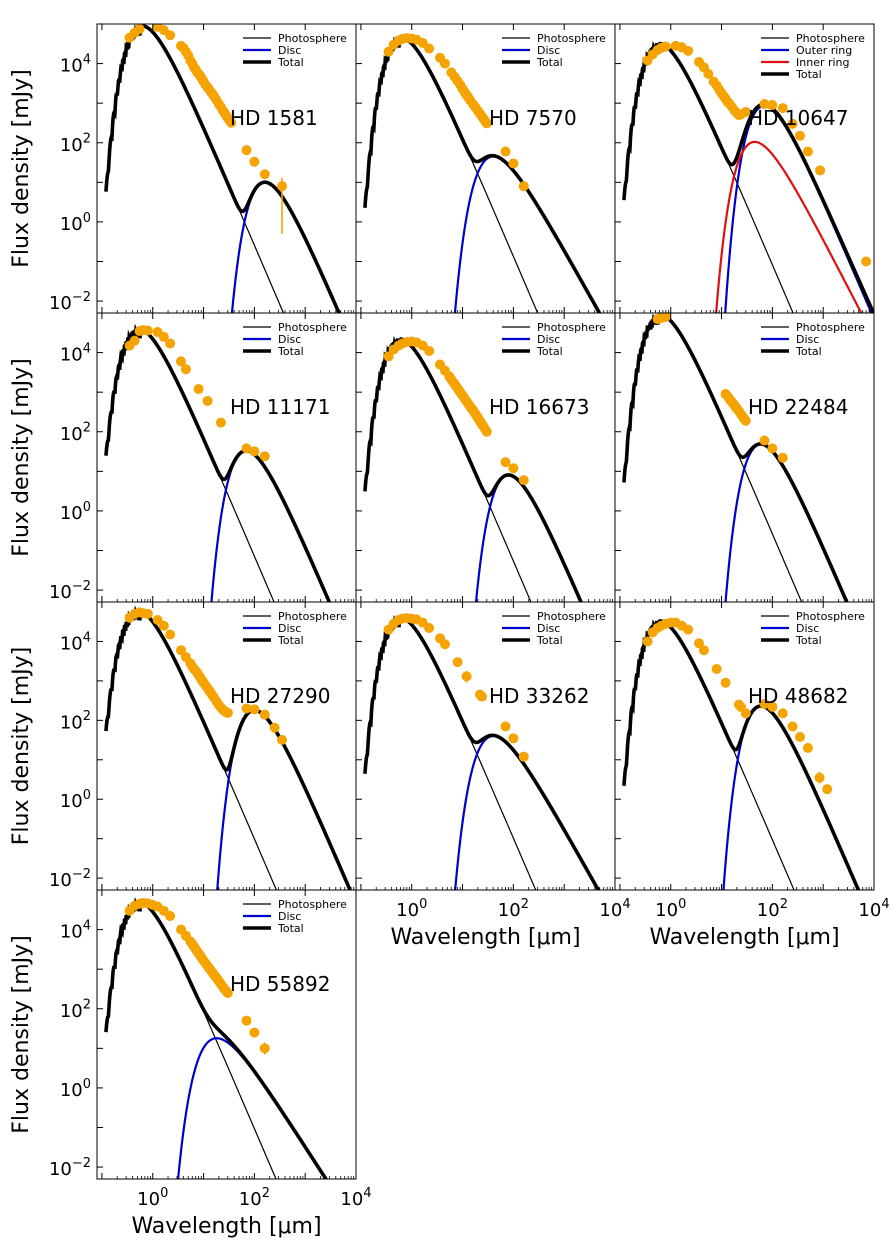 This screenshot has height=1240, width=894. I want to click on x-tick-label: 10⁴, so click(355, 1198).